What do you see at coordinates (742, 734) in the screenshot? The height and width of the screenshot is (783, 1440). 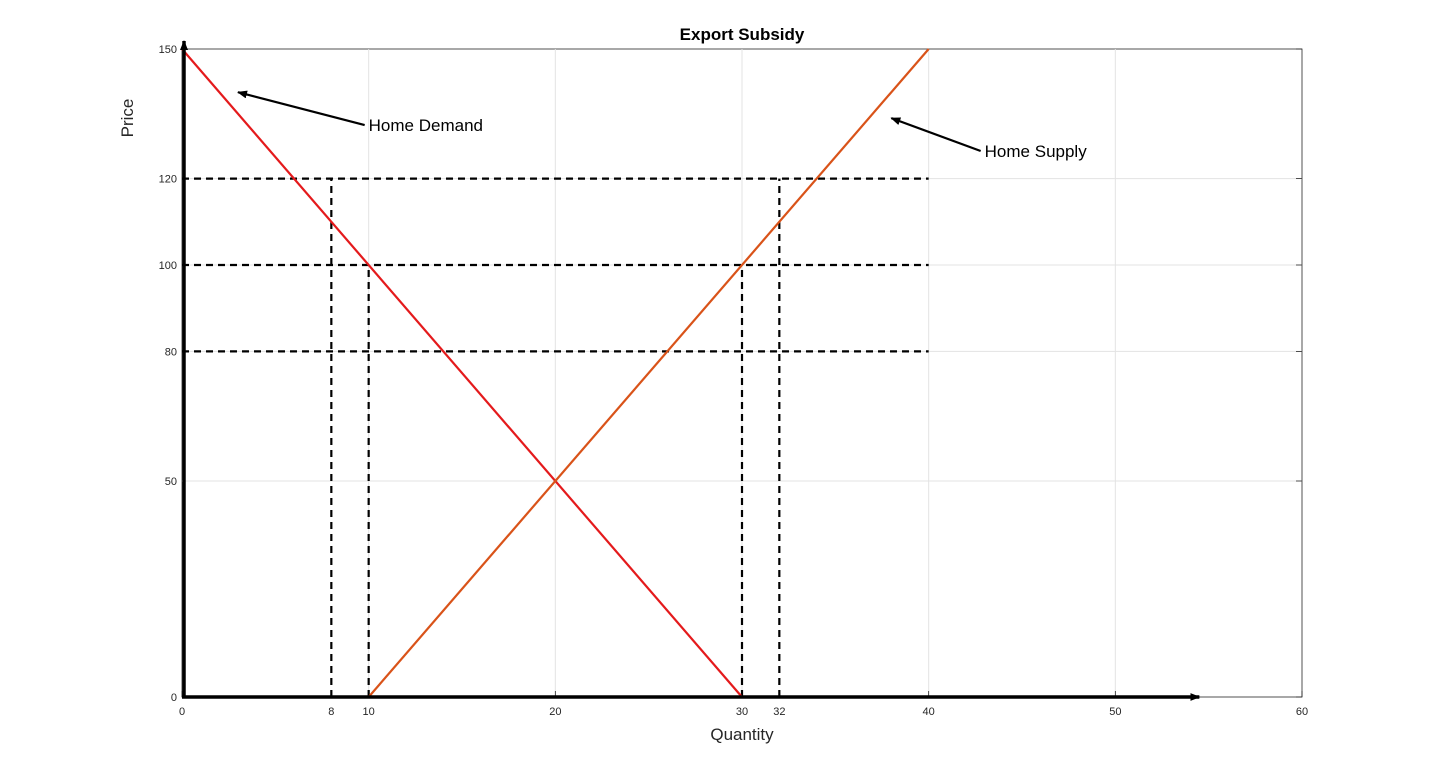 I see `x-axis-label: Quantity` at bounding box center [742, 734].